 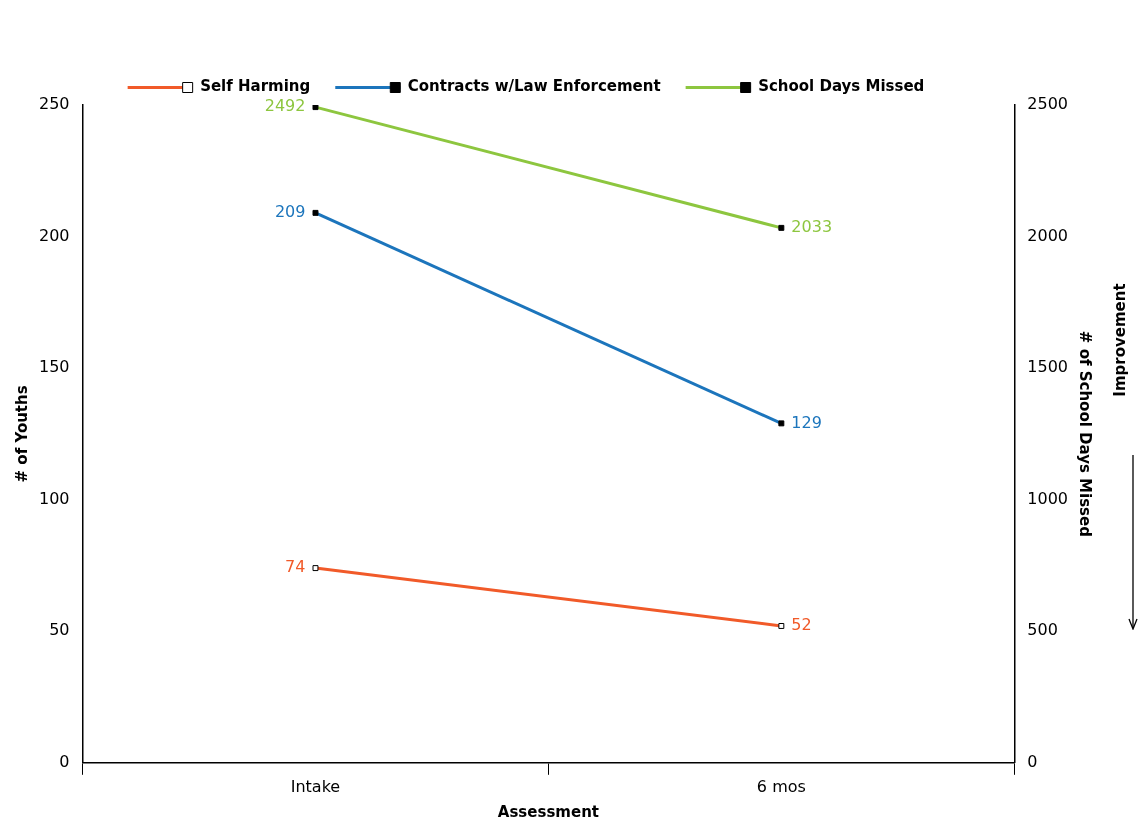 I want to click on x-axis-title: Assessment, so click(x=548, y=811).